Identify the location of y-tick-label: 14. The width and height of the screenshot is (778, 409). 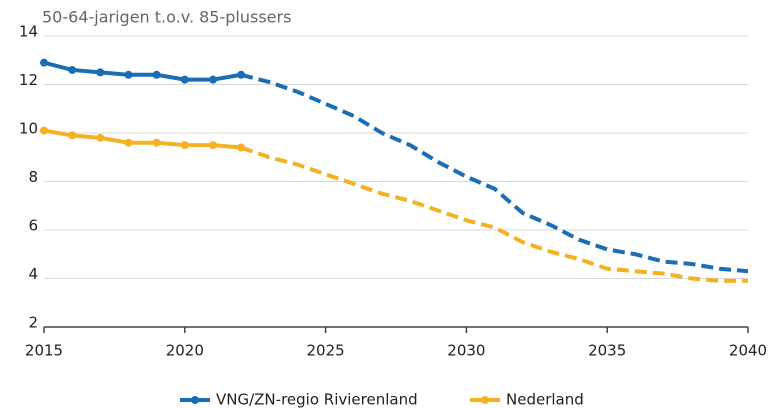
(28, 32).